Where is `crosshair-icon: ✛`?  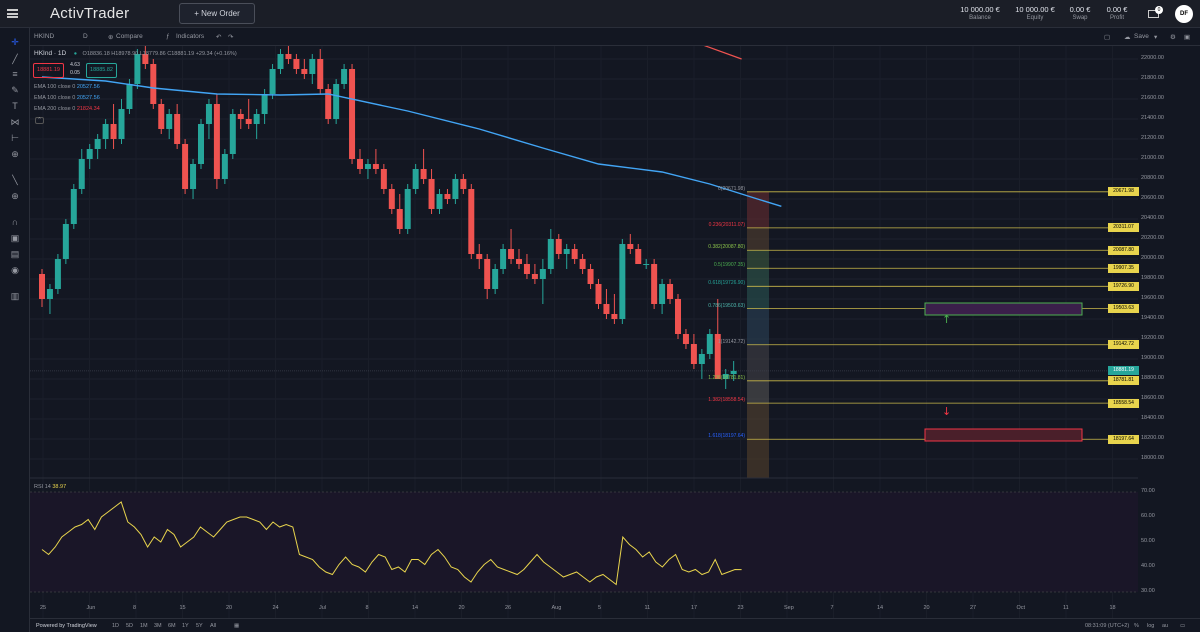 crosshair-icon: ✛ is located at coordinates (15, 42).